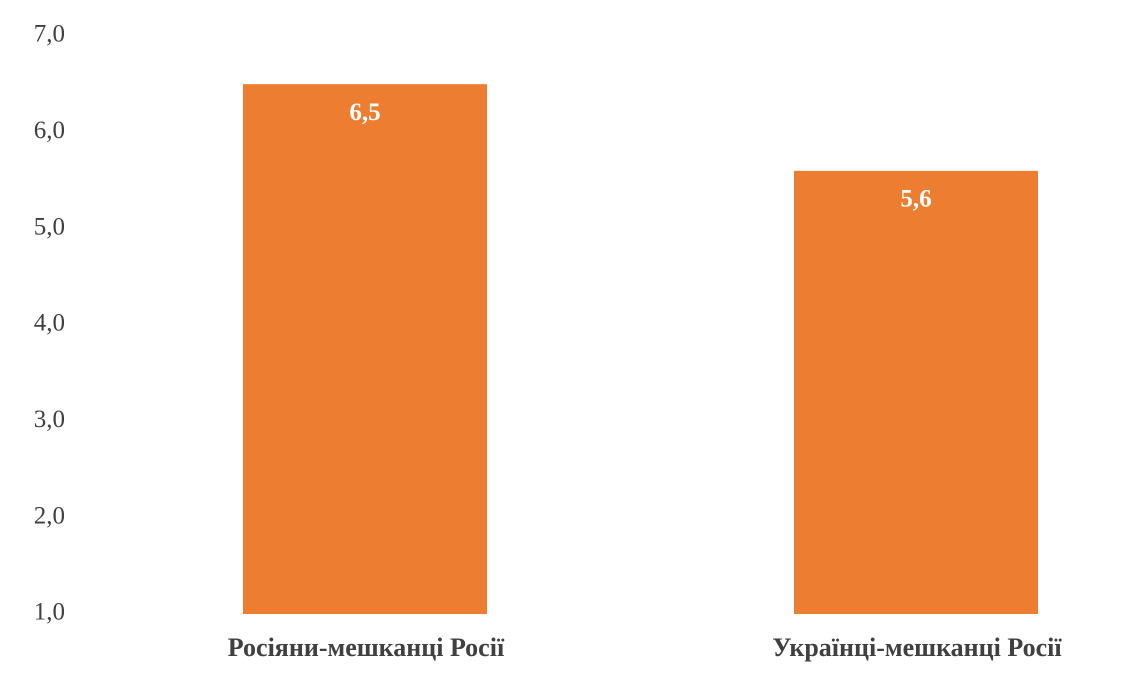 This screenshot has width=1128, height=696. I want to click on x-tick-label: Українці-мешканці Росії, so click(917, 647).